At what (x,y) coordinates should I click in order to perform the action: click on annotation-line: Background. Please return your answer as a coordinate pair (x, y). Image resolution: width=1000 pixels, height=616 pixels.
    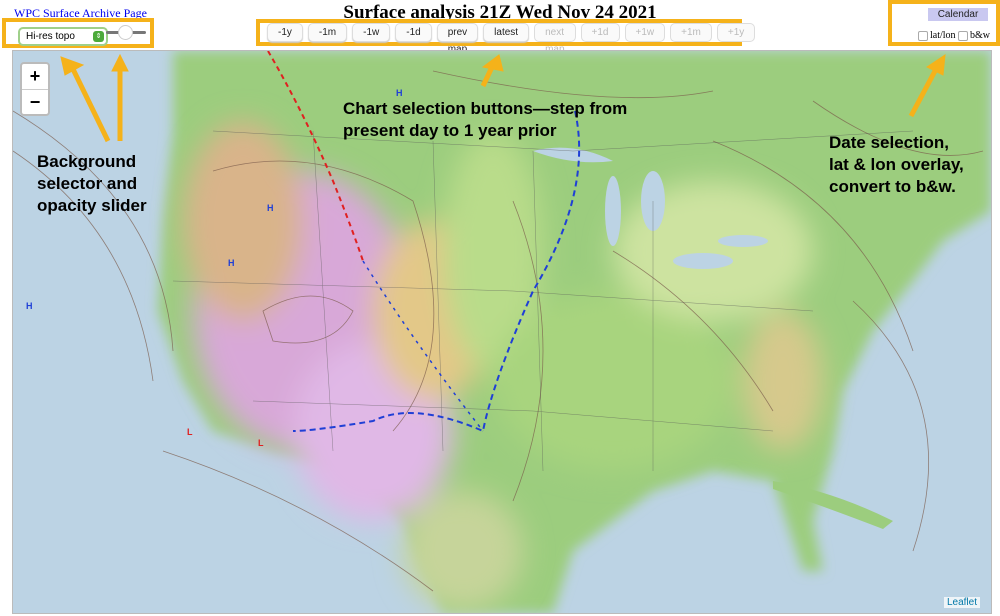
    Looking at the image, I should click on (87, 161).